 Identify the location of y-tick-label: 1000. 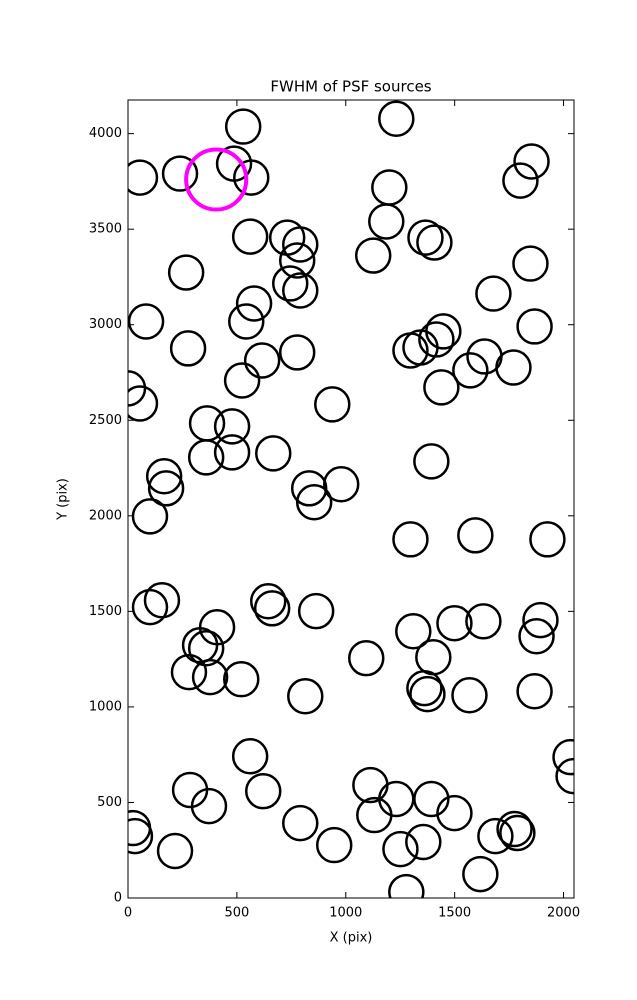
(105, 706).